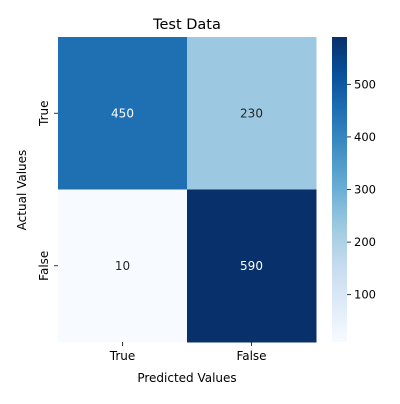 This screenshot has width=400, height=404. What do you see at coordinates (186, 378) in the screenshot?
I see `x-axis-label: Predicted Values` at bounding box center [186, 378].